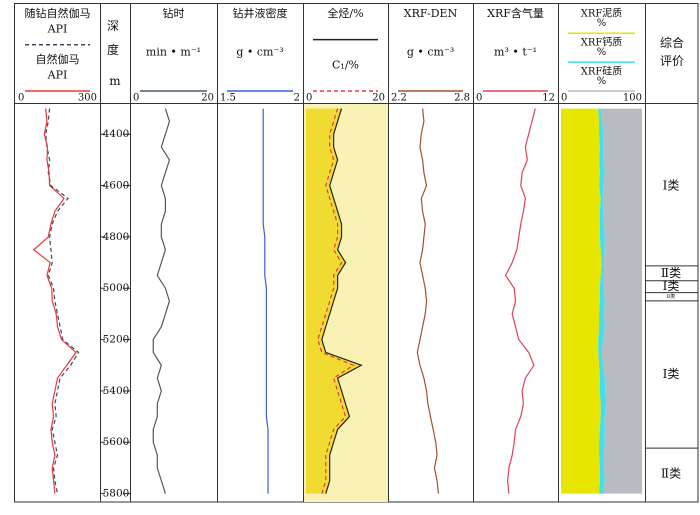 Image resolution: width=700 pixels, height=515 pixels. What do you see at coordinates (116, 391) in the screenshot?
I see `depth-tick-label: 5400` at bounding box center [116, 391].